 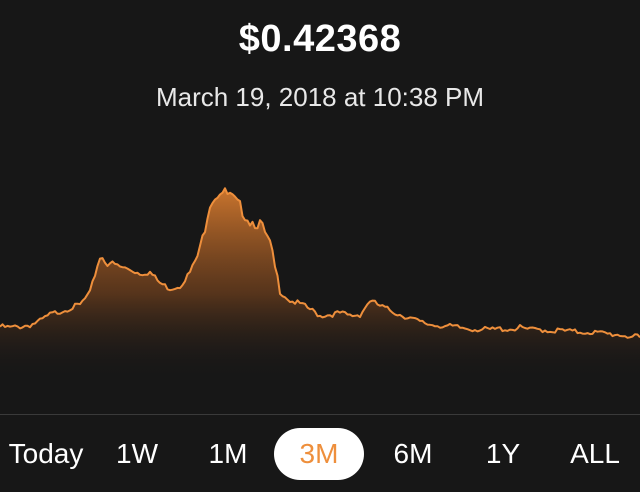 What do you see at coordinates (320, 39) in the screenshot?
I see `price-value: $0.42368` at bounding box center [320, 39].